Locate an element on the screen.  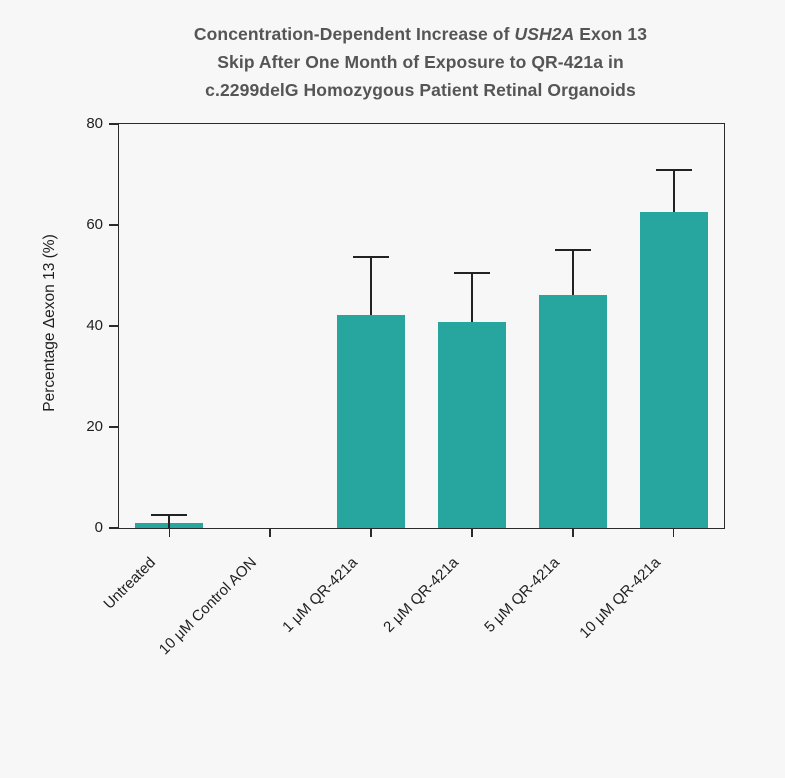
x-tick-label: 5 μM QR-421a is located at coordinates (521, 595).